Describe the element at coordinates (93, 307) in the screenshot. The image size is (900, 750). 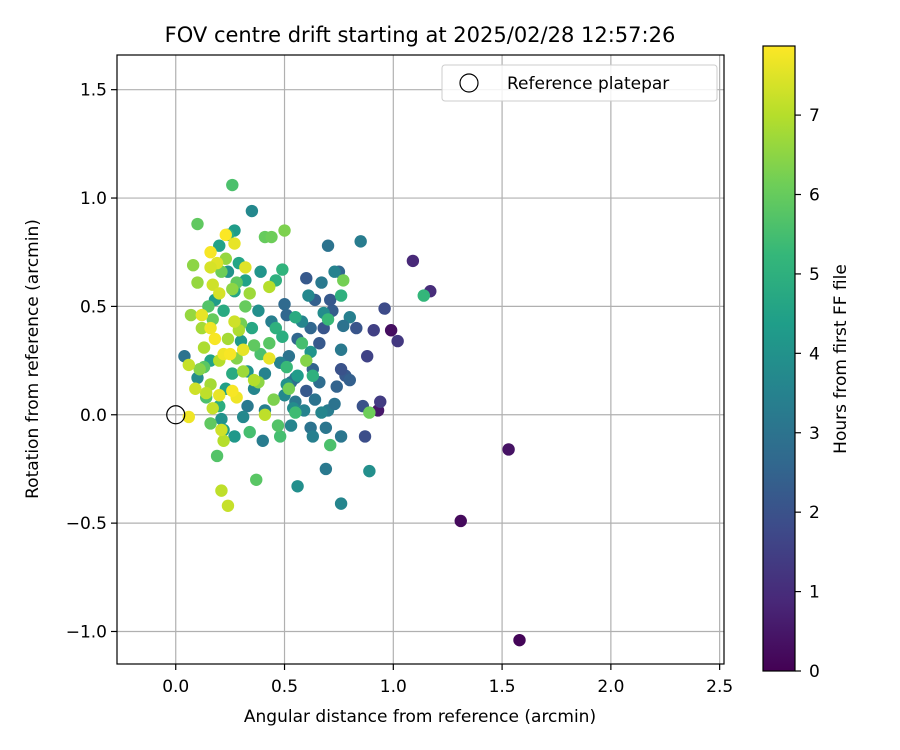
I see `y-tick-label: 0.5` at that location.